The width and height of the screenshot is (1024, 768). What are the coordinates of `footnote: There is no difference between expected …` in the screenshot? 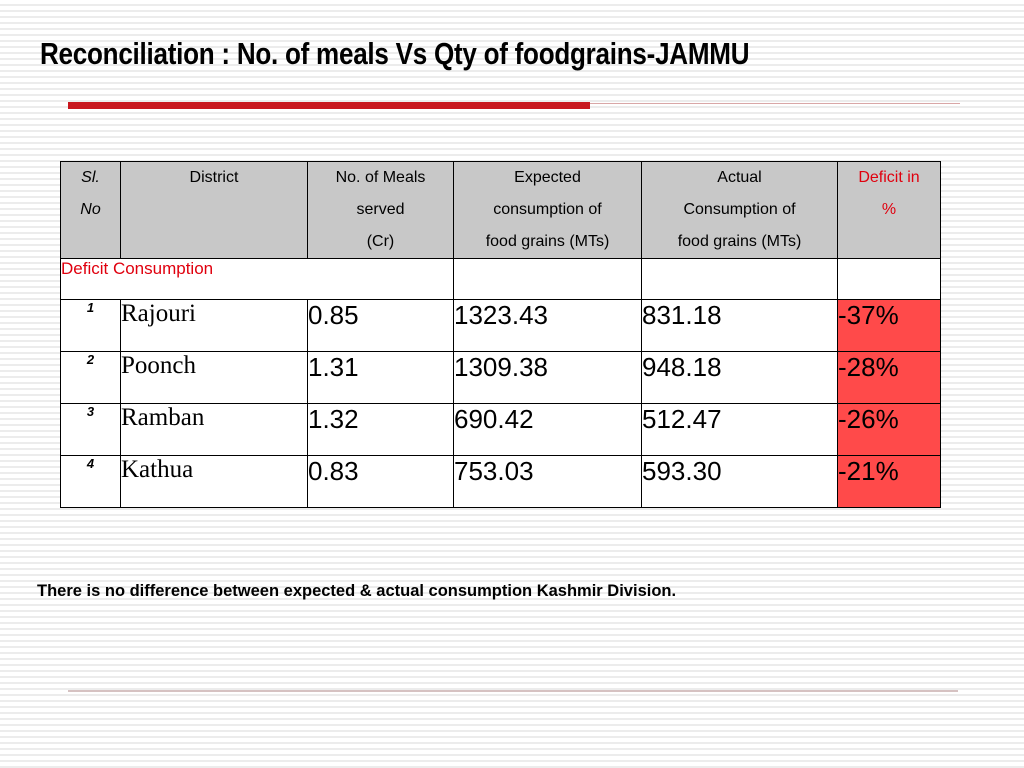 It's located at (357, 591).